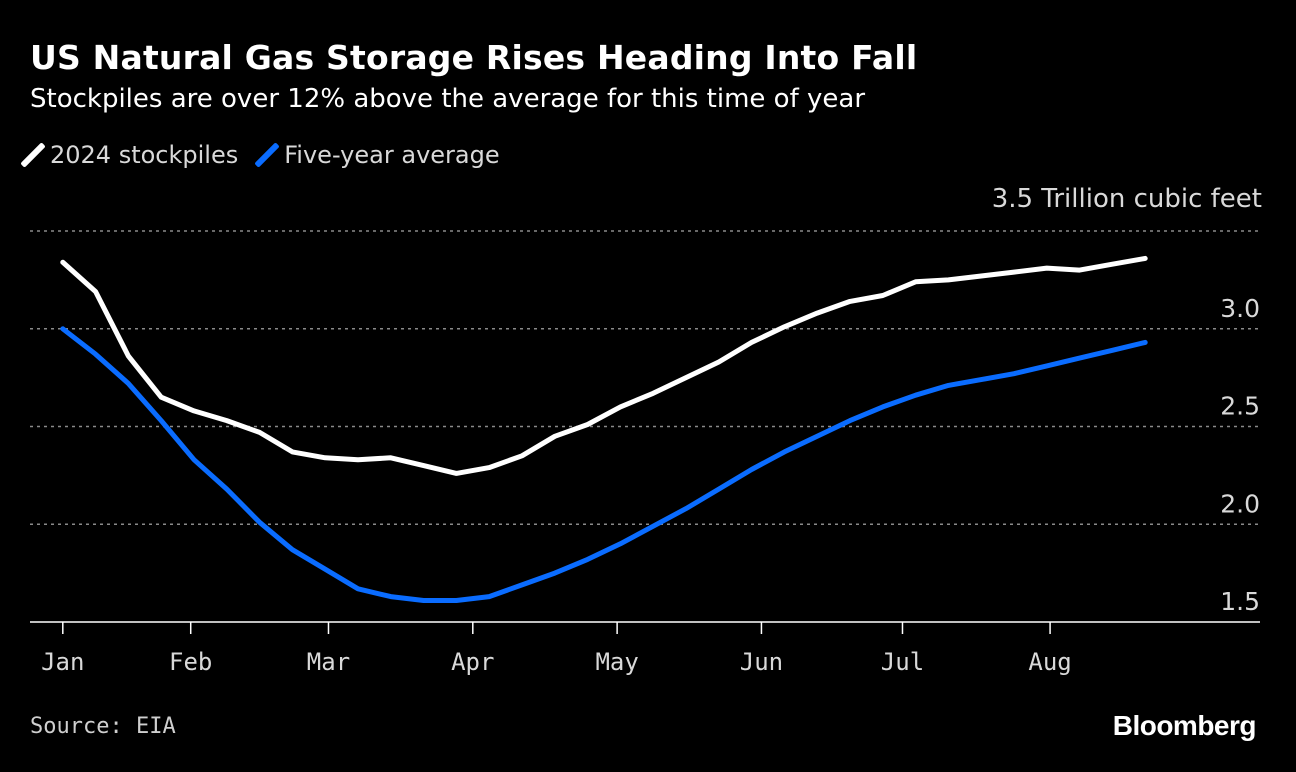 The image size is (1296, 772). What do you see at coordinates (761, 662) in the screenshot?
I see `x-tick-label: Jun` at bounding box center [761, 662].